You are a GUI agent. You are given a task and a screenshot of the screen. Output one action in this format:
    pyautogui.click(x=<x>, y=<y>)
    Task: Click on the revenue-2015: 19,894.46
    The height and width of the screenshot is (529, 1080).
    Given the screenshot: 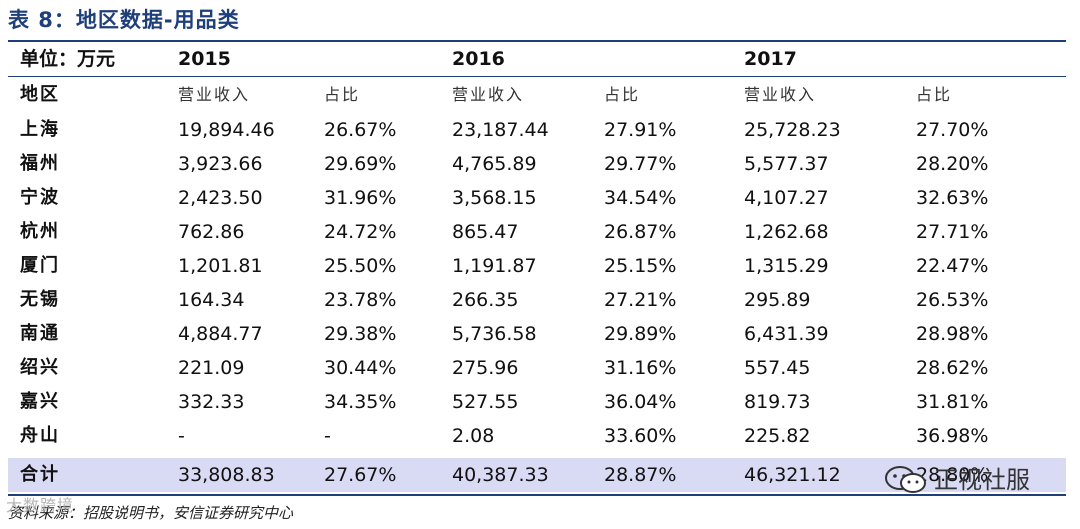 What is the action you would take?
    pyautogui.click(x=226, y=130)
    